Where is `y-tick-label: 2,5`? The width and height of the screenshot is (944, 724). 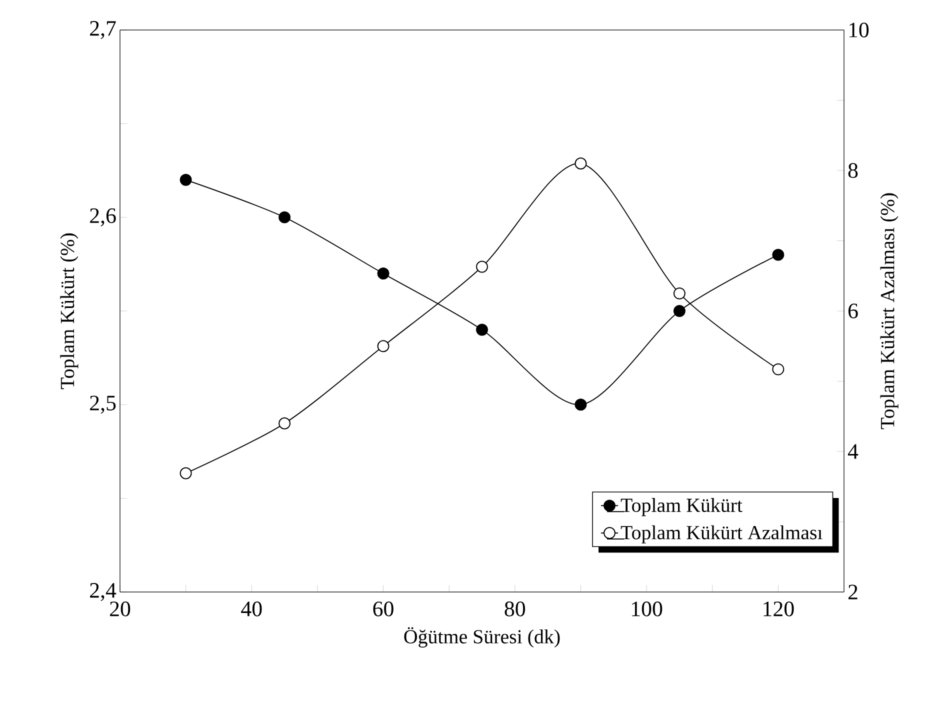 y-tick-label: 2,5 is located at coordinates (103, 405).